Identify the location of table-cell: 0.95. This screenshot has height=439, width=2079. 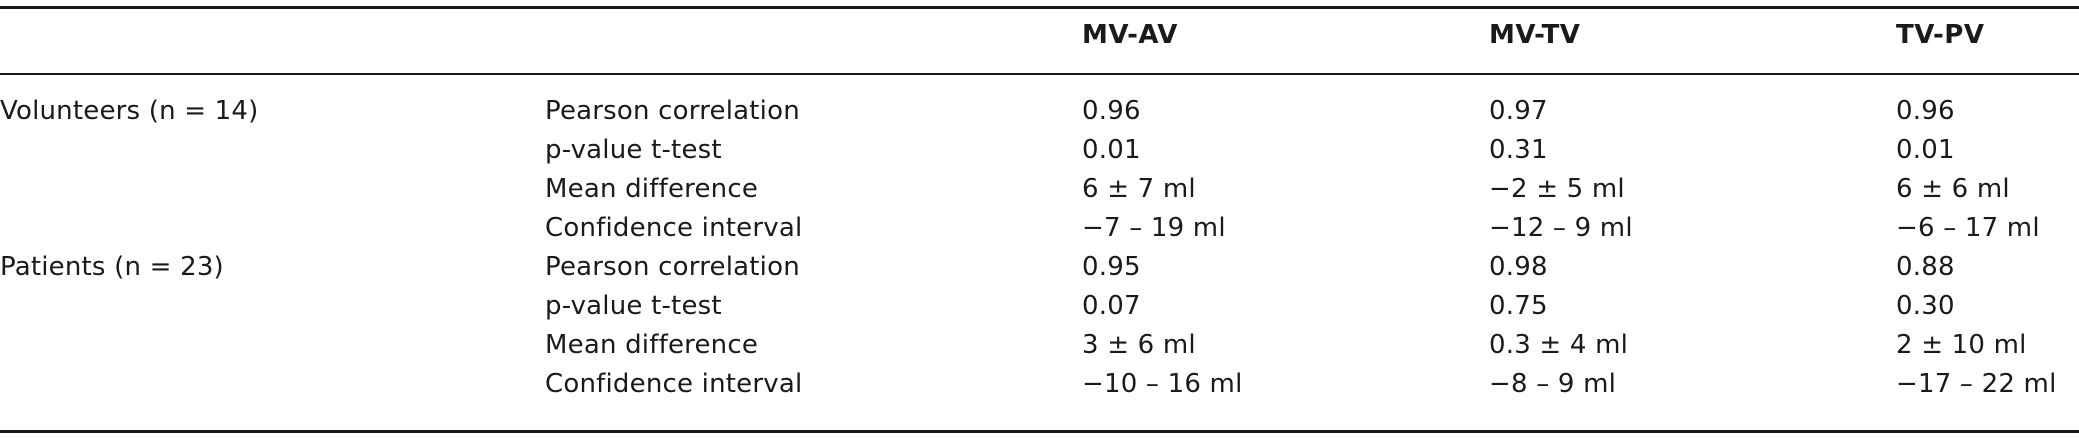
(1111, 267).